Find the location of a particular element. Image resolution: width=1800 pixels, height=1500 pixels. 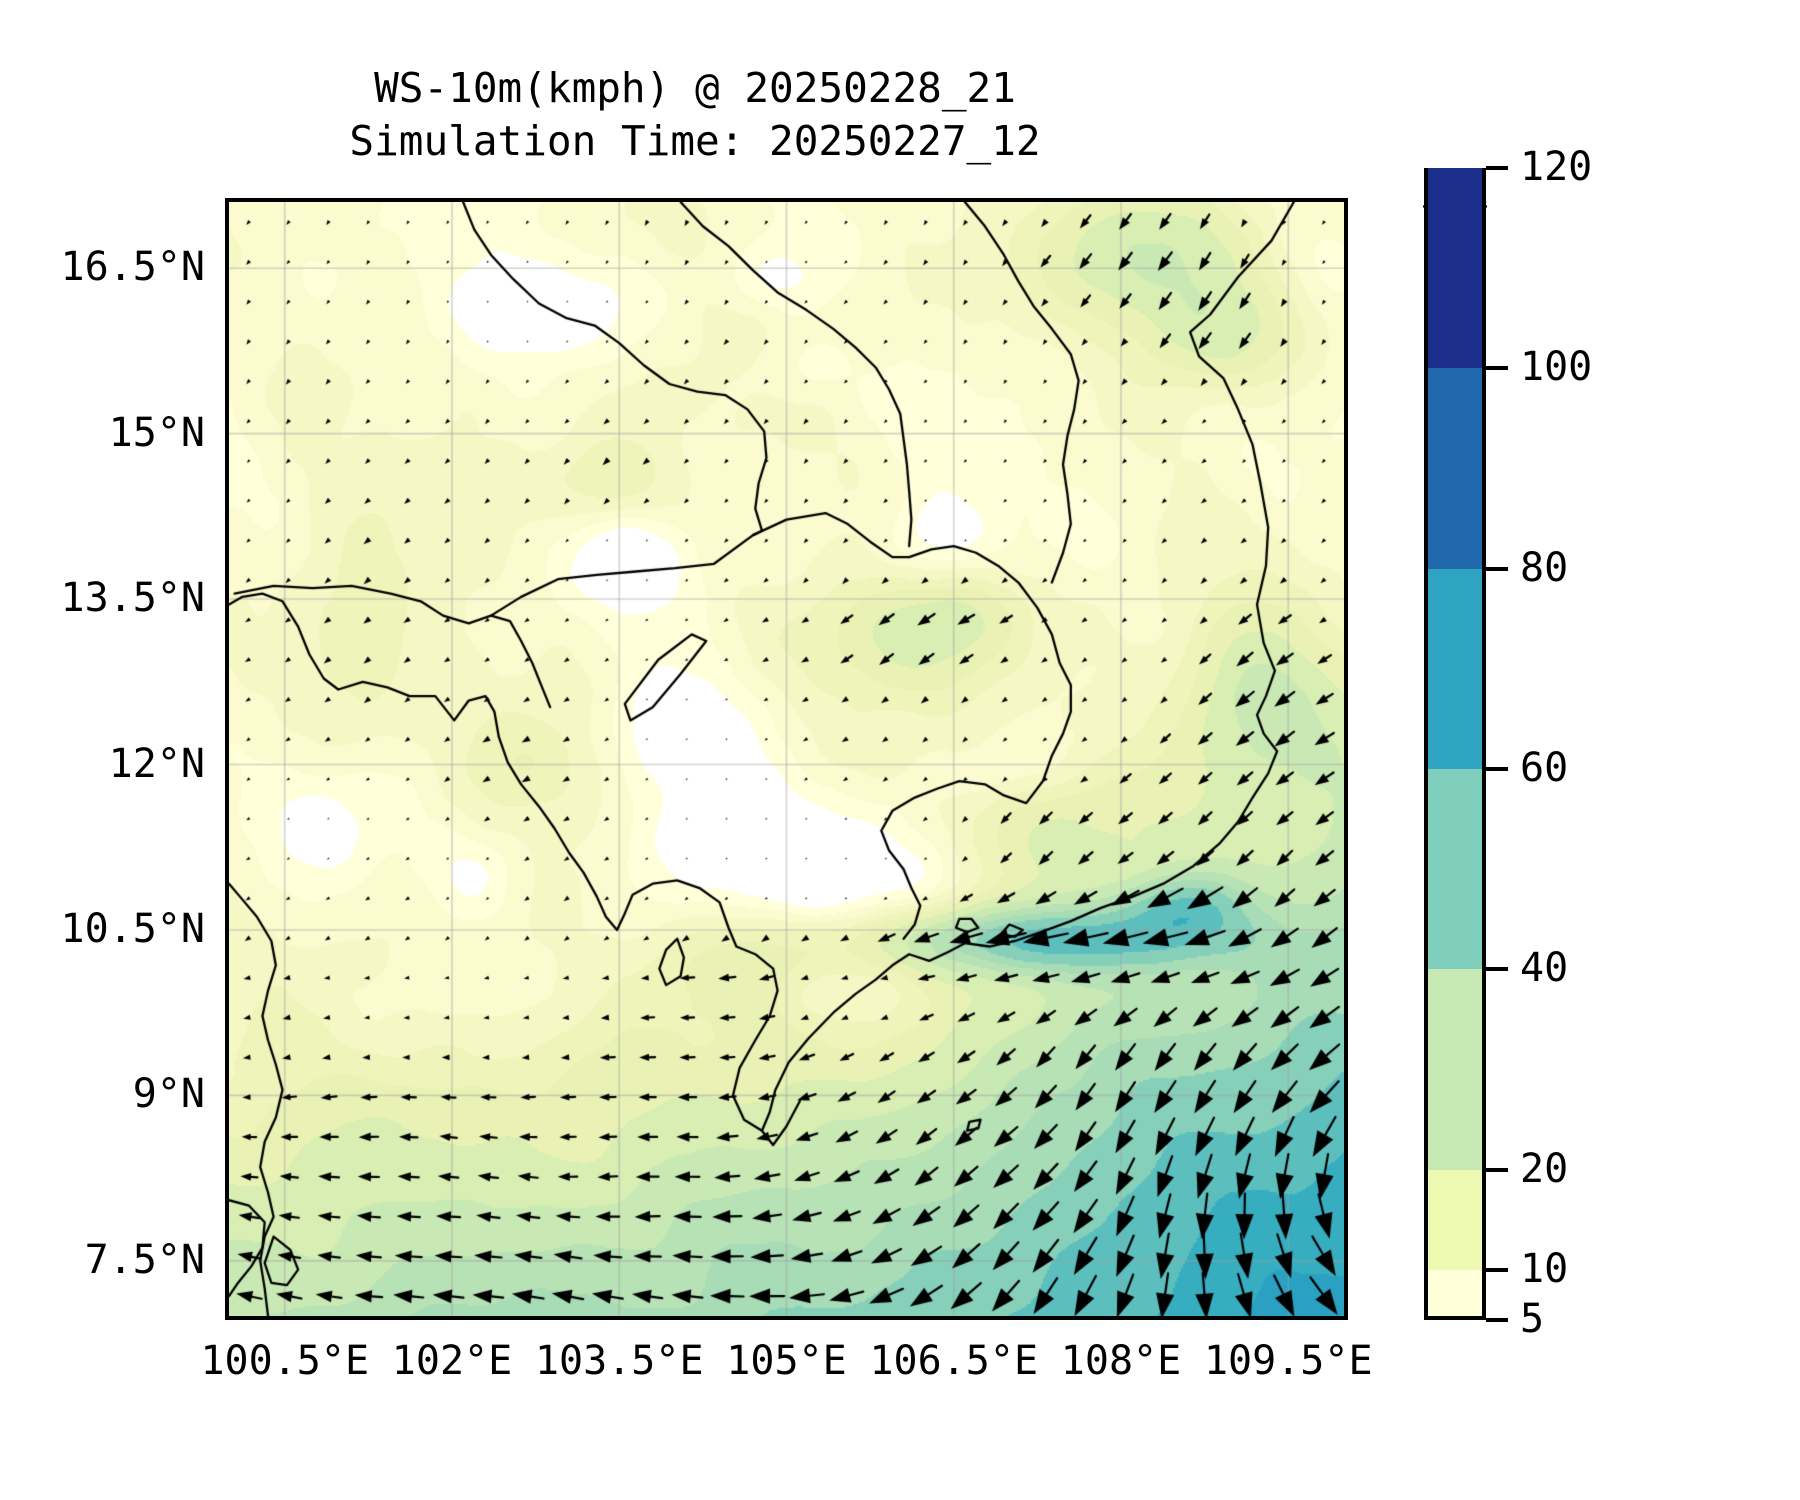

y-tick-label: 15°N is located at coordinates (156, 432).